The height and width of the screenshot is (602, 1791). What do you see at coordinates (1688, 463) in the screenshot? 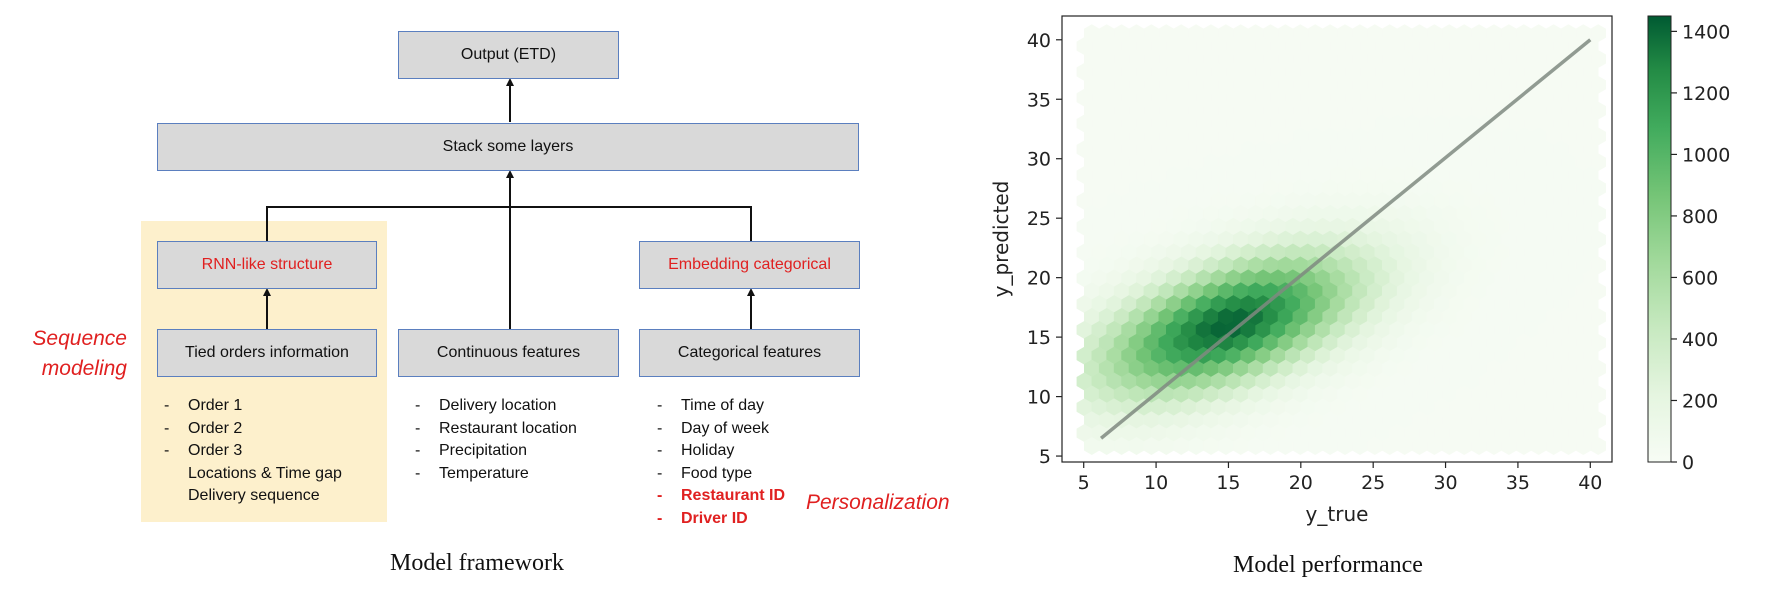
I see `colorbar-tick-label: 0` at bounding box center [1688, 463].